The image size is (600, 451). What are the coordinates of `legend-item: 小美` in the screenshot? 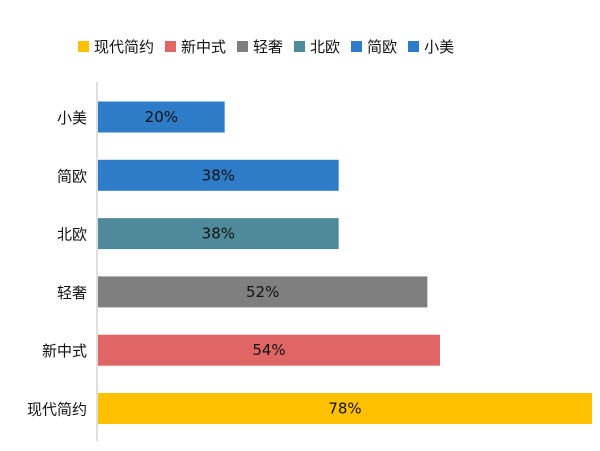 It's located at (431, 46).